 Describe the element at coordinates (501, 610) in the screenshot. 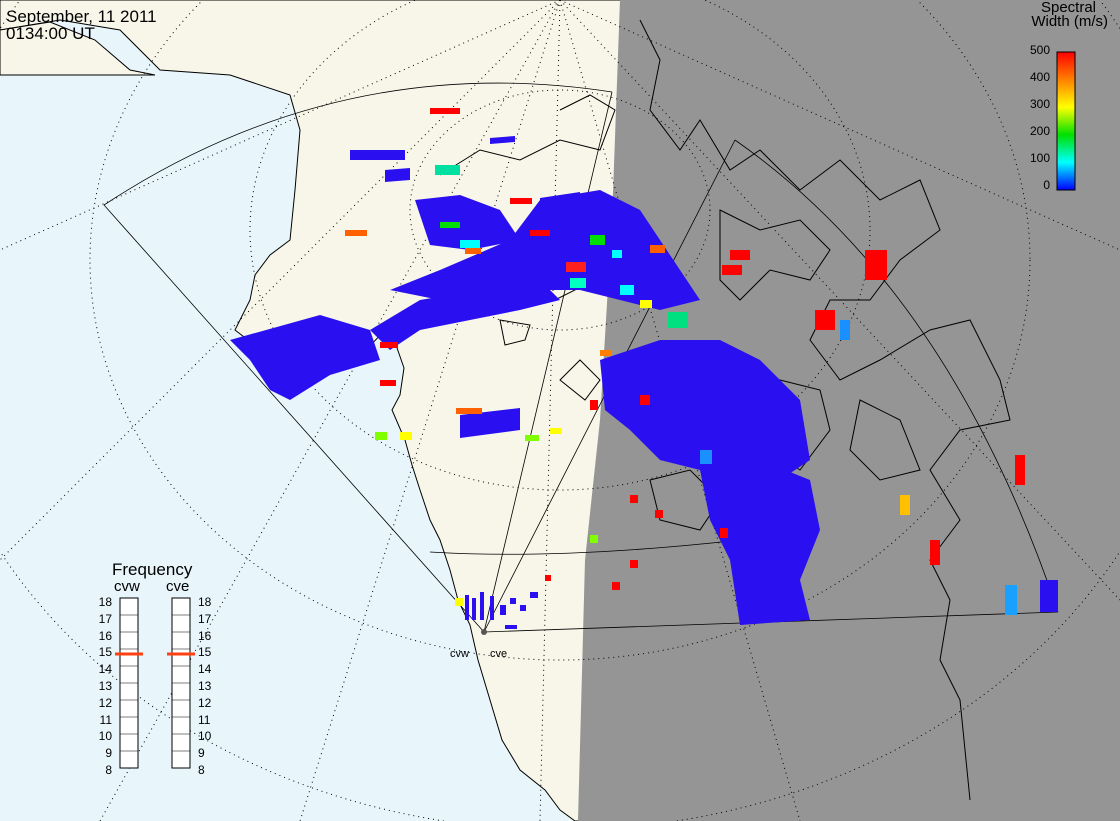

I see `scatter-near-range` at that location.